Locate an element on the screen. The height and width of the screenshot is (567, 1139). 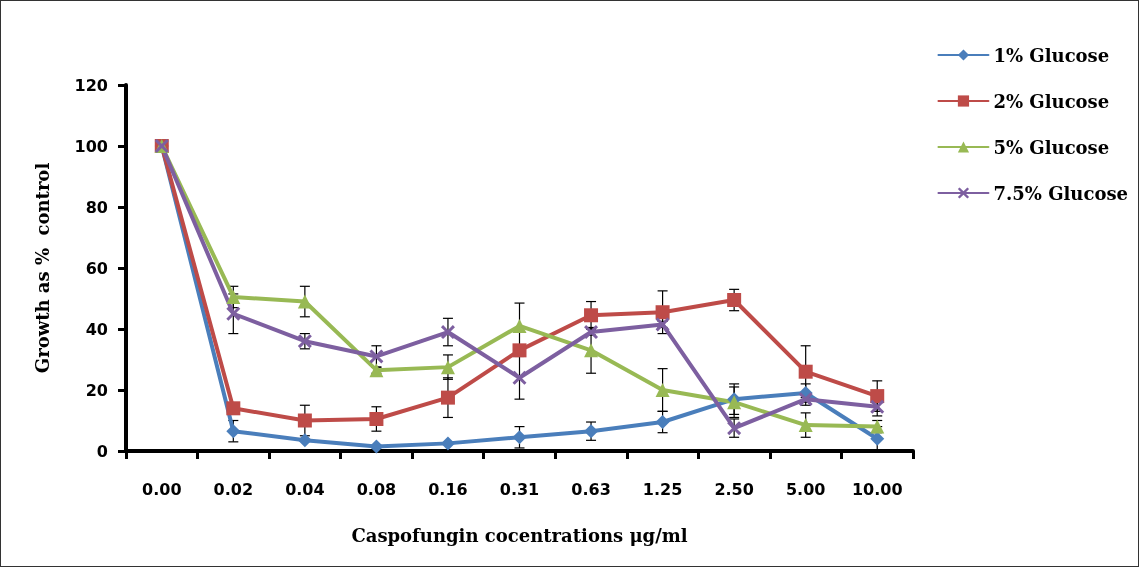
y-axis-title: Growth as % control is located at coordinates (42, 268).